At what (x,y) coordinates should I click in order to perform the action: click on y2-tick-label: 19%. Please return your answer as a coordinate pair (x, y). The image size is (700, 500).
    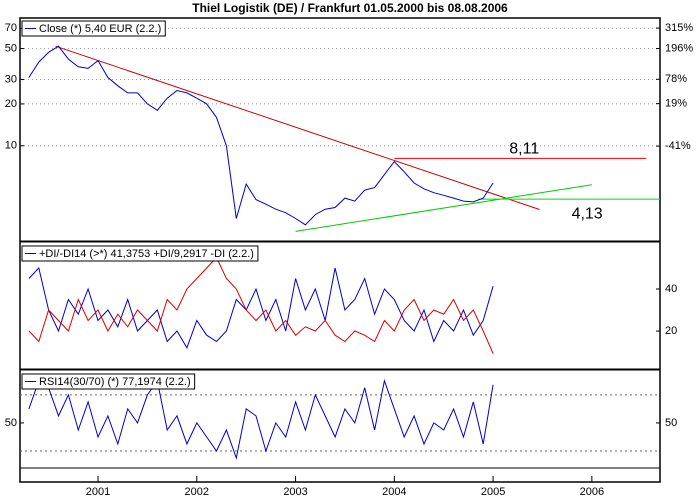
    Looking at the image, I should click on (676, 104).